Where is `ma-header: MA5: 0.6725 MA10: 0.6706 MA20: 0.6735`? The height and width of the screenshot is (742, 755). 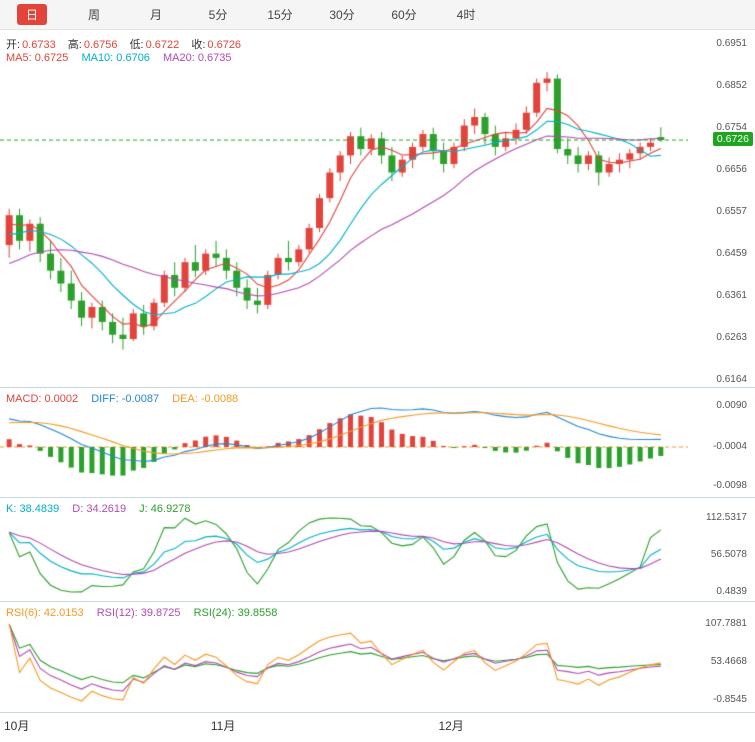 ma-header: MA5: 0.6725 MA10: 0.6706 MA20: 0.6735 is located at coordinates (119, 58).